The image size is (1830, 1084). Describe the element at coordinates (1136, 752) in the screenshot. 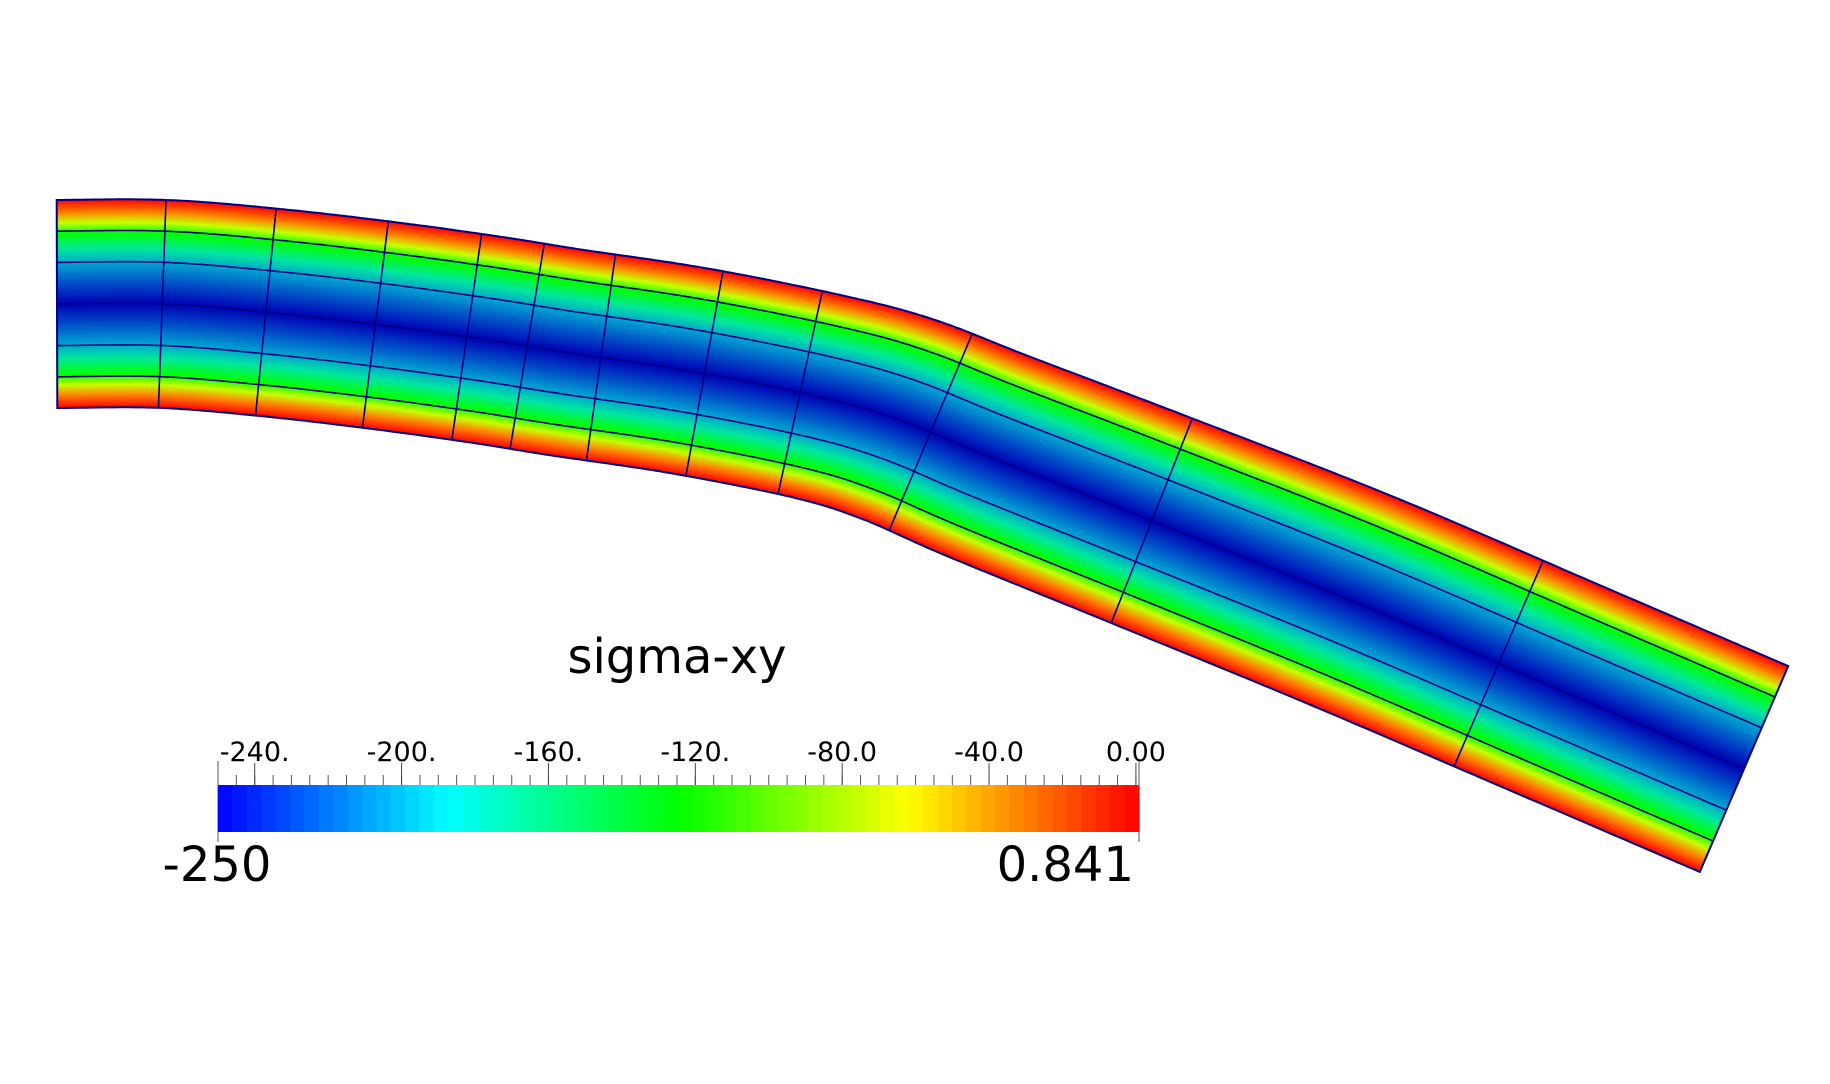

I see `legend-tick-label: 0.00` at that location.